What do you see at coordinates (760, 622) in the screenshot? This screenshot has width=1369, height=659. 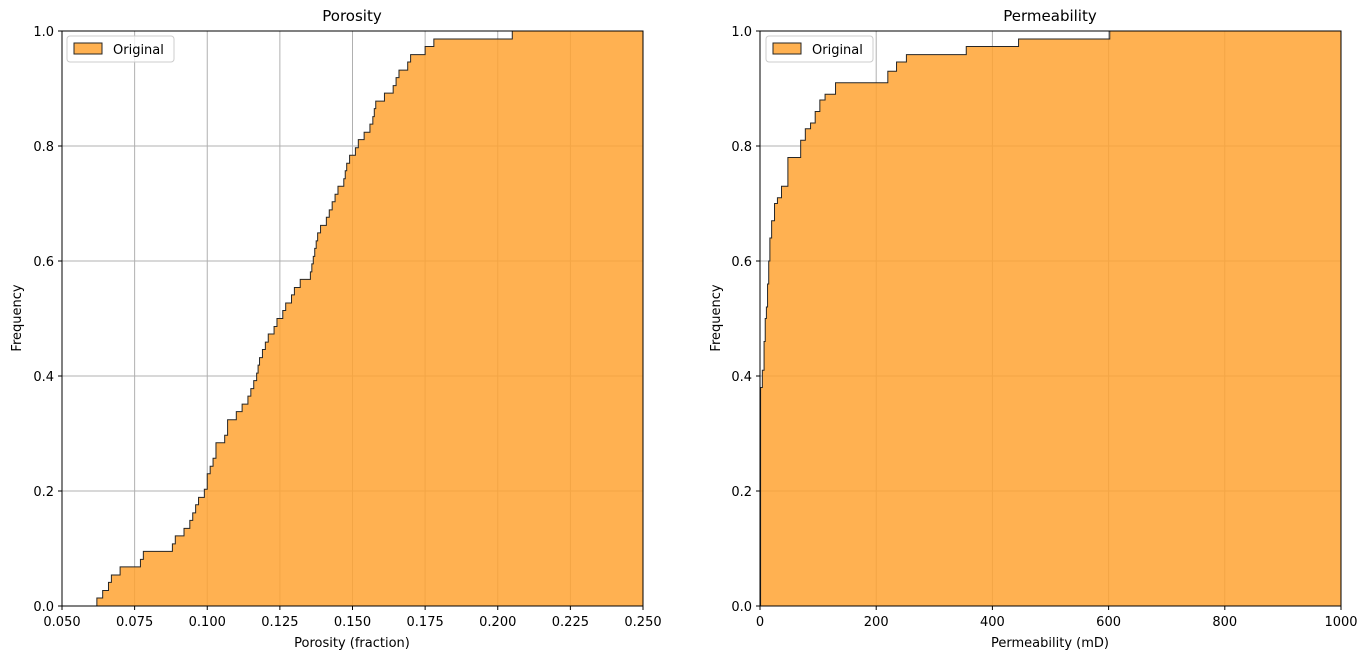 I see `x-tick-label: 0` at bounding box center [760, 622].